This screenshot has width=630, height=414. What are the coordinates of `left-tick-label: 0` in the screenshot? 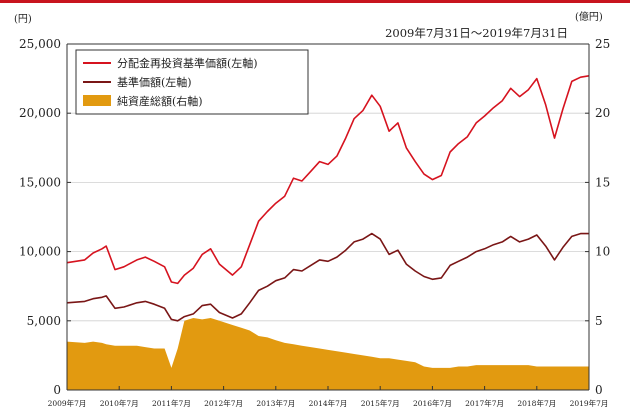 It's located at (57, 390).